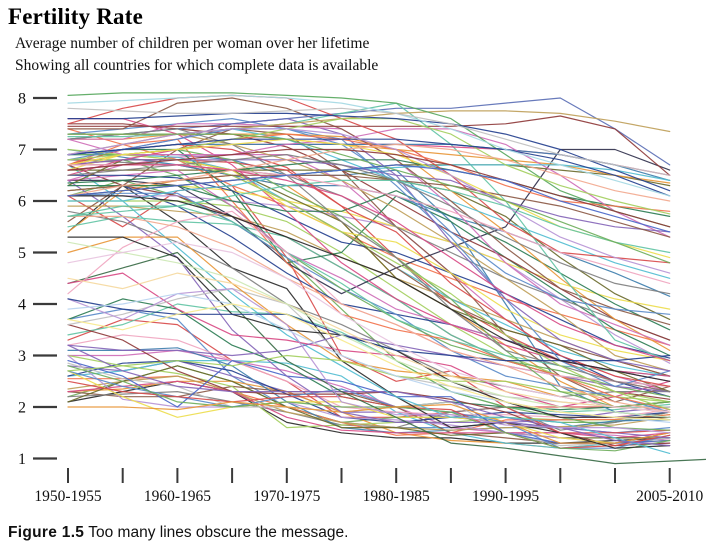 The width and height of the screenshot is (706, 560). What do you see at coordinates (75, 16) in the screenshot?
I see `chart-title: Fertility Rate` at bounding box center [75, 16].